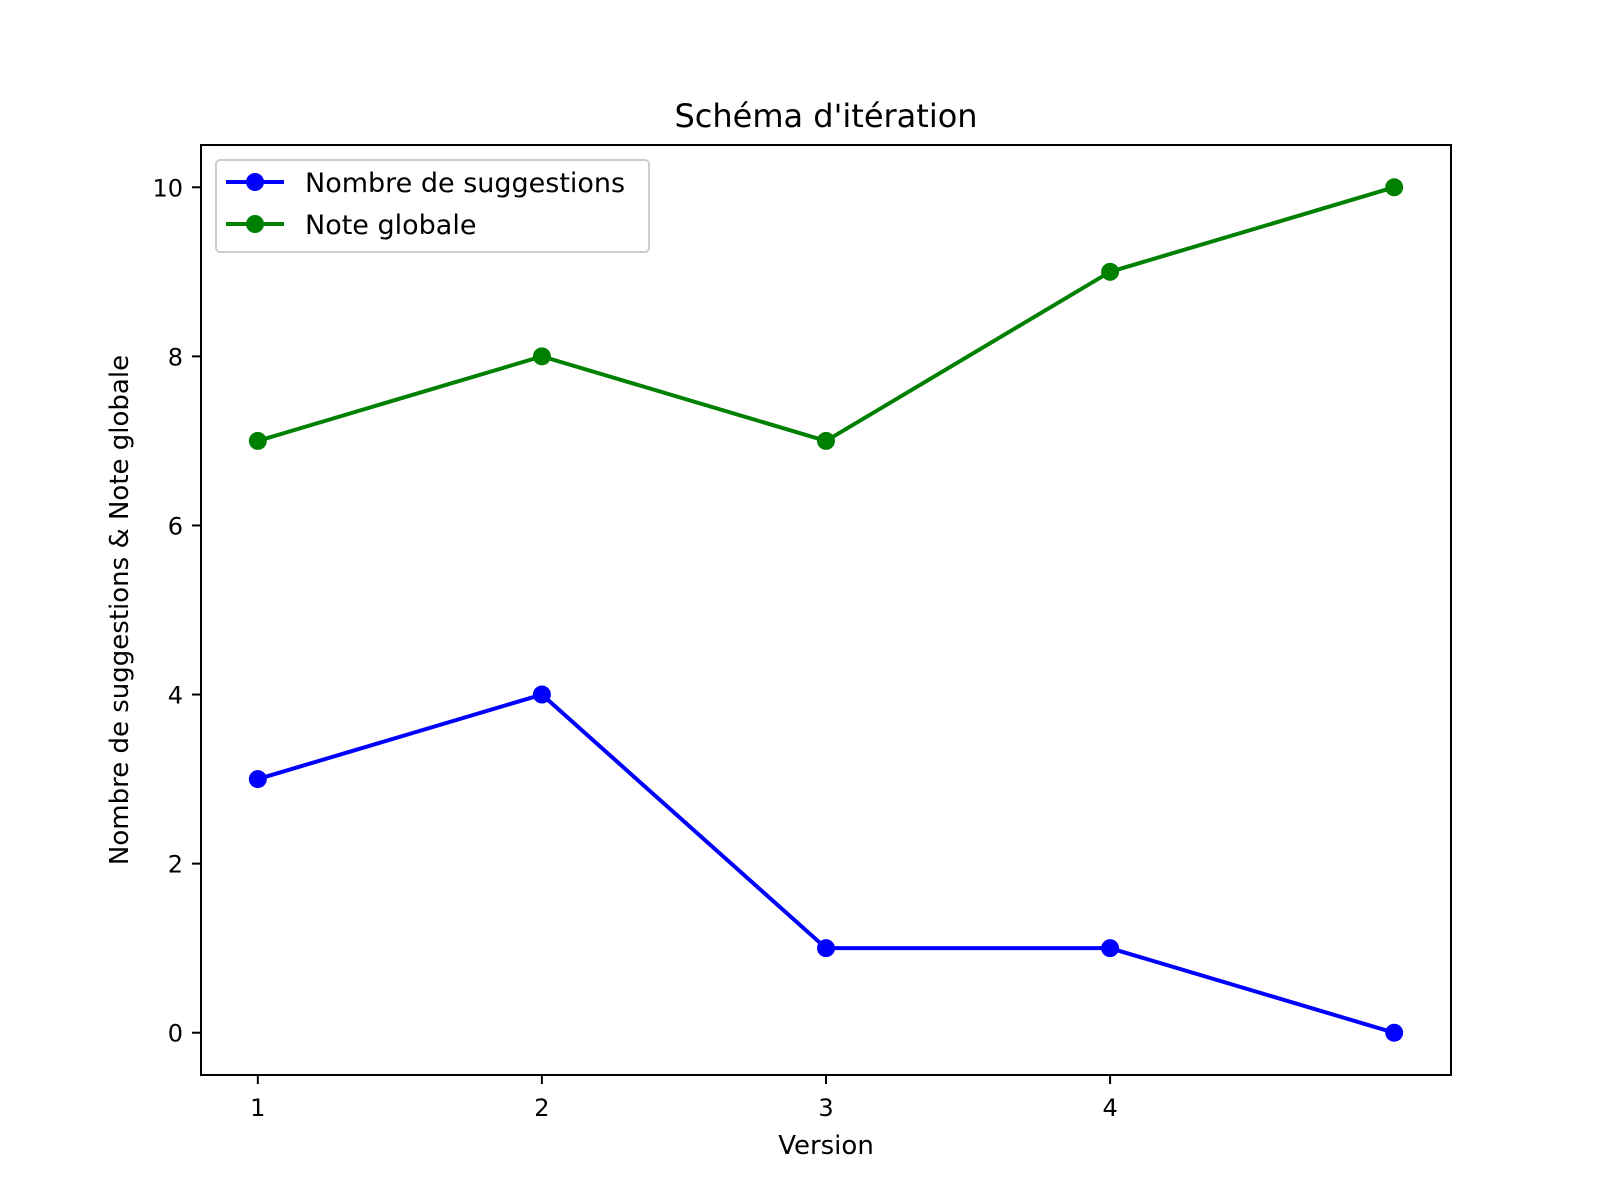 The image size is (1600, 1204). I want to click on legend-label: Nombre de suggestions, so click(465, 183).